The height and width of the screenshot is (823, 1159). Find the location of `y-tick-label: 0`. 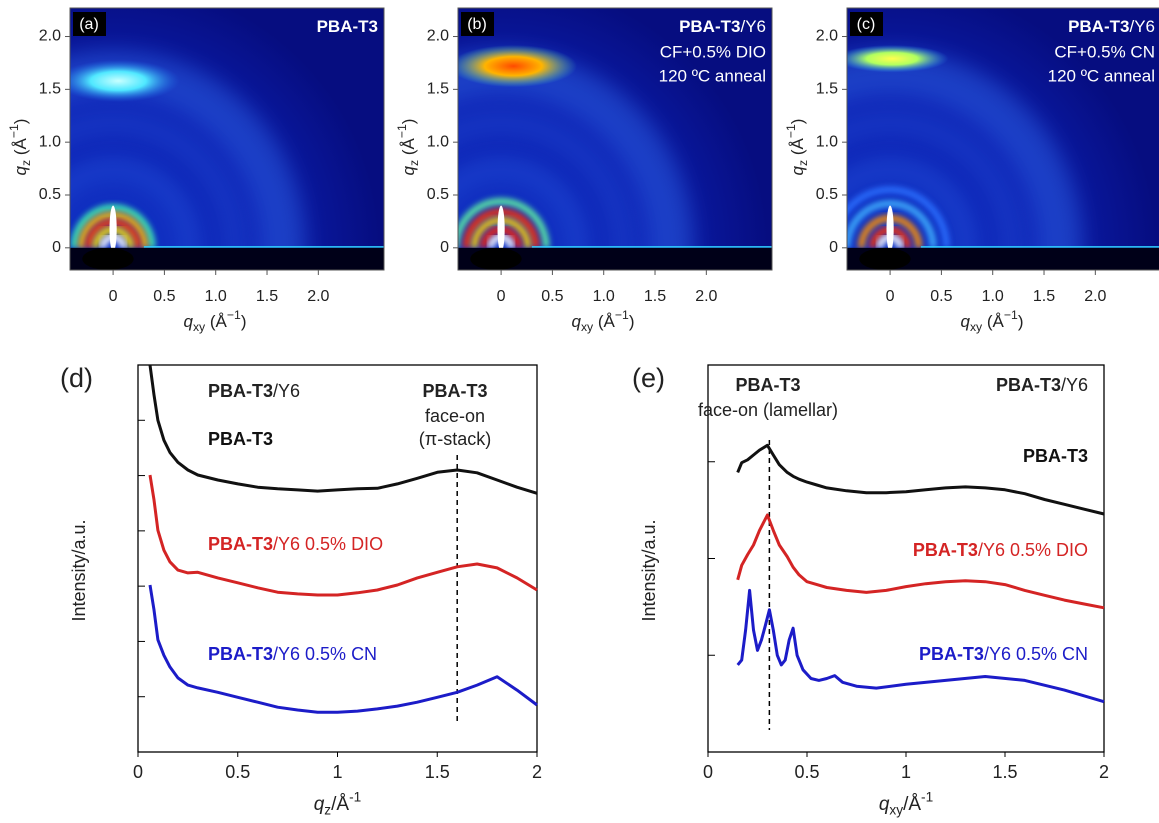

y-tick-label: 0 is located at coordinates (444, 247).